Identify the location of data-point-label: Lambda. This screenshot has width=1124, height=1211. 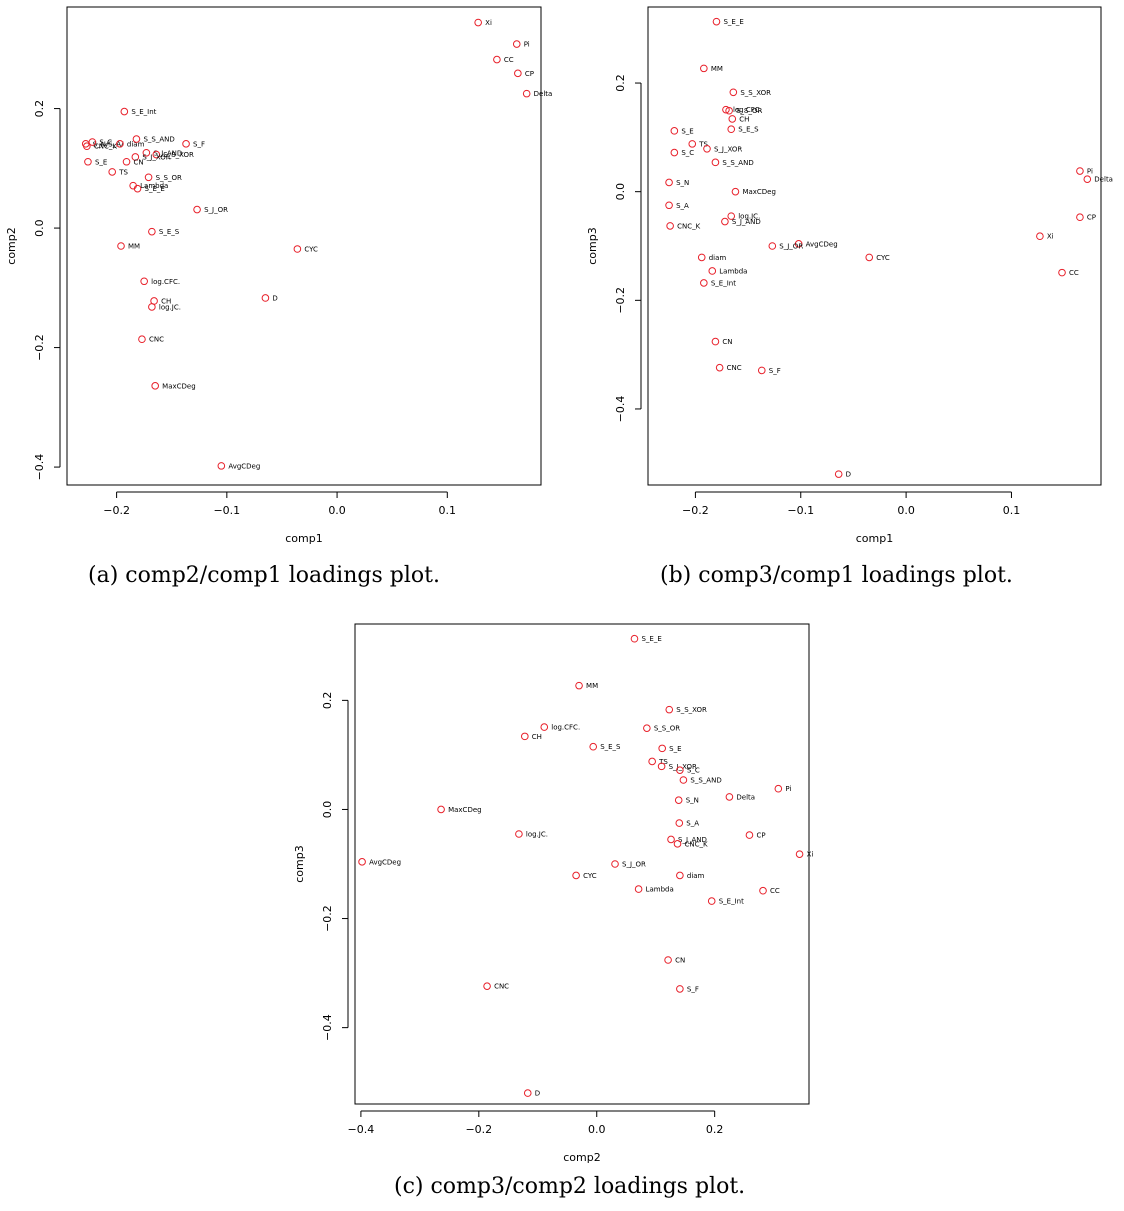
(733, 271).